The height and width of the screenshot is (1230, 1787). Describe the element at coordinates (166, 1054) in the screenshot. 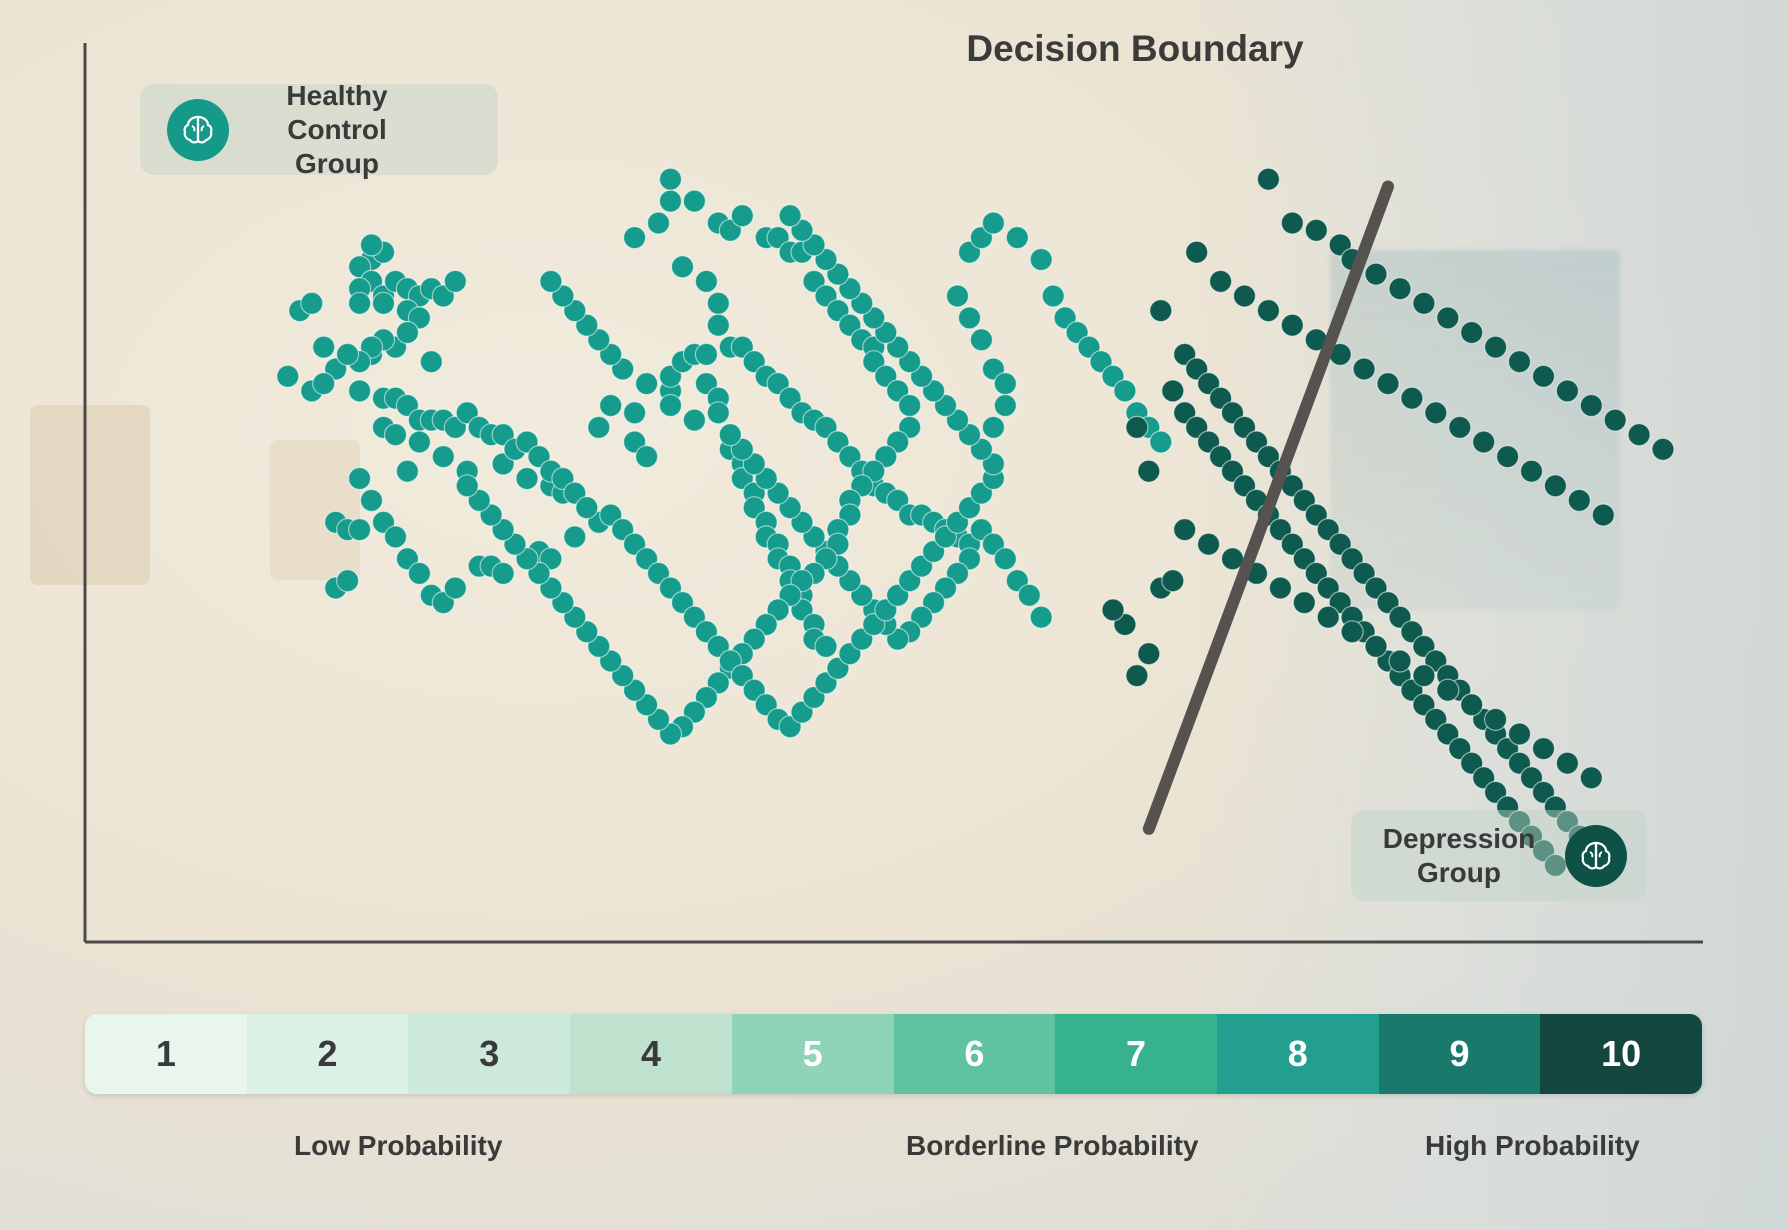

I see `scale-cell-1: 1` at that location.